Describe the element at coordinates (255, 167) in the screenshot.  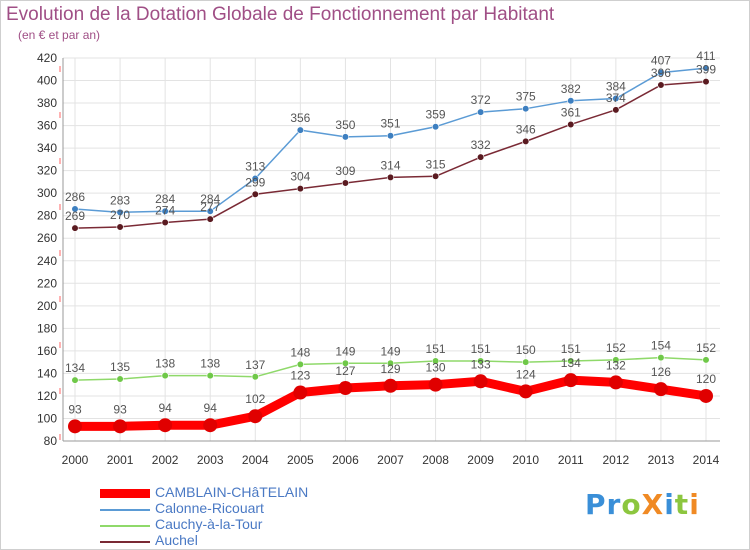
I see `data-label: 313` at that location.